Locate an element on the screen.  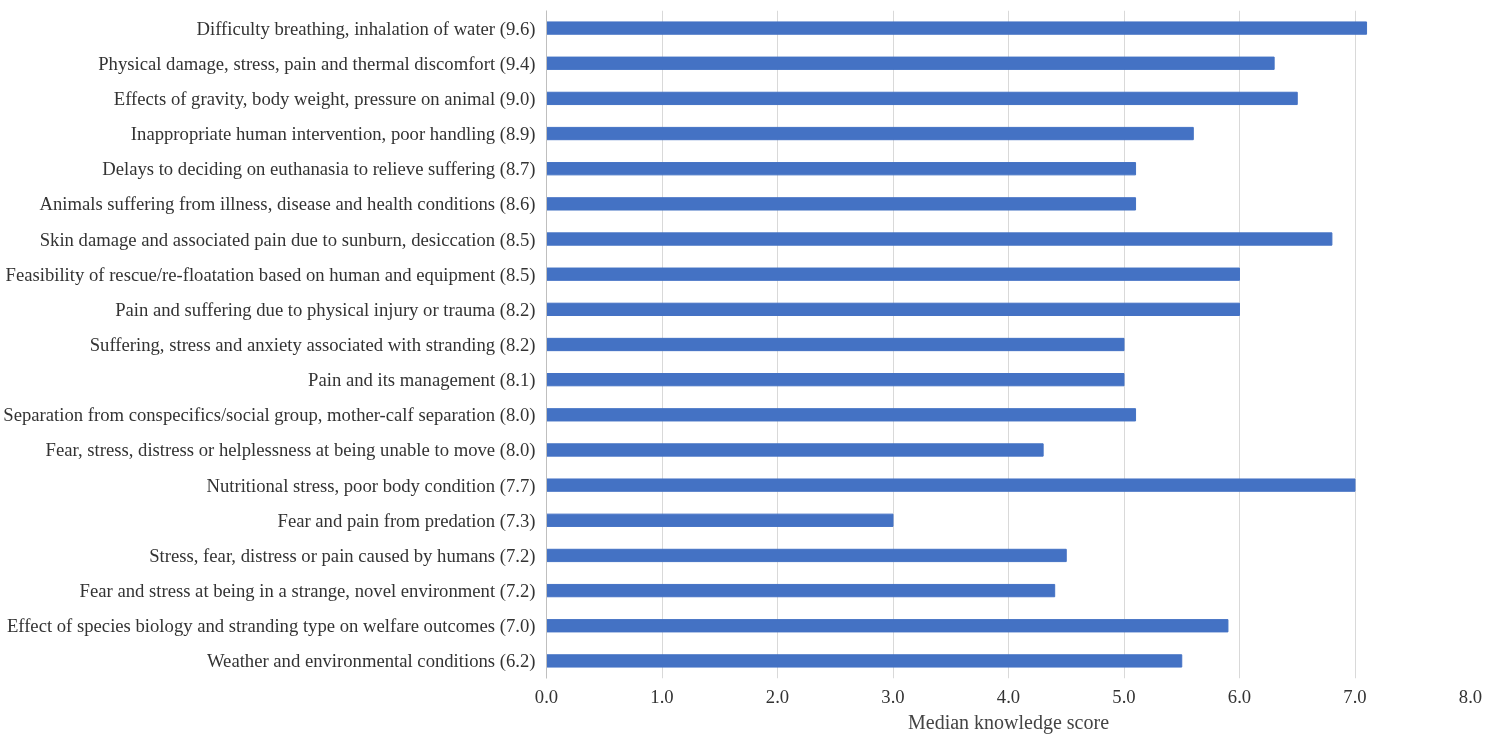
y-tick-label: Difficulty breathing, inhalation of water (9.6) is located at coordinates (366, 28).